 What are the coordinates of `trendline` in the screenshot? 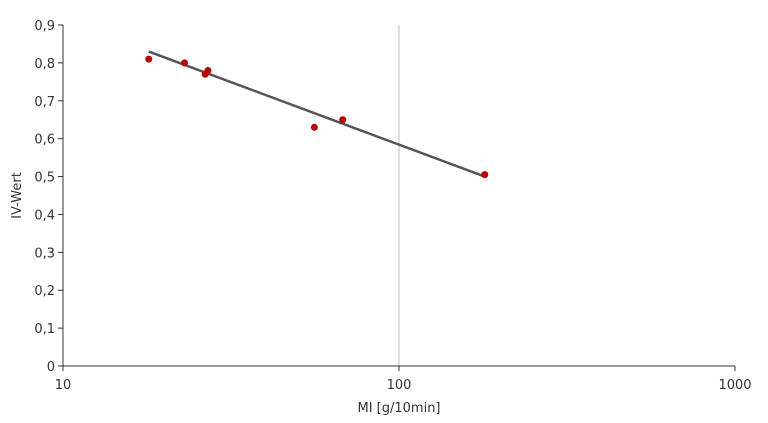 It's located at (317, 114).